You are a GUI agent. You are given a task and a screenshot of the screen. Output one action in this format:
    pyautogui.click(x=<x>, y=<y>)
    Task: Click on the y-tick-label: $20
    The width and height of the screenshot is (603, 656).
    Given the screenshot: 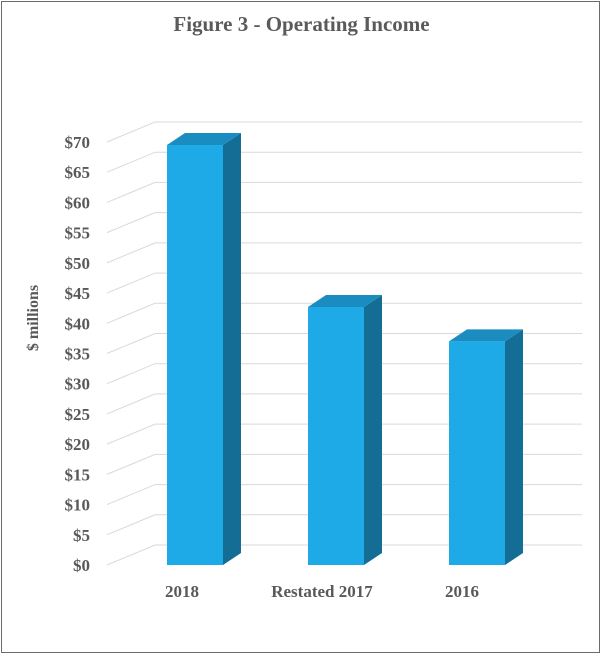 What is the action you would take?
    pyautogui.click(x=78, y=444)
    